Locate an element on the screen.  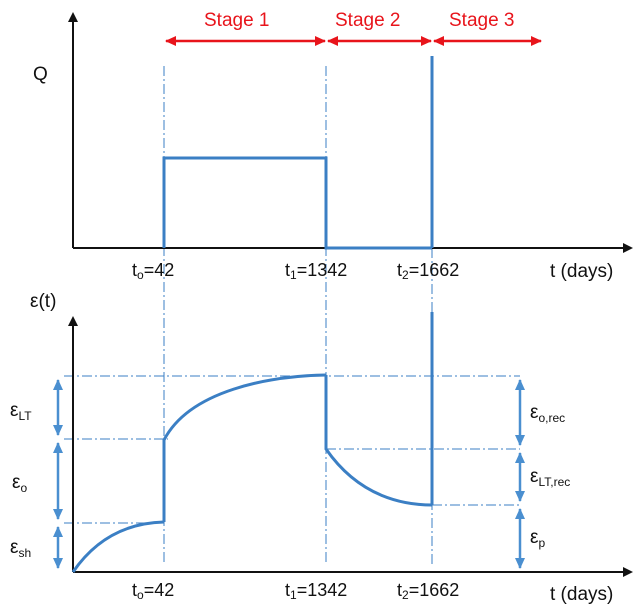
eps-sh-sub: sh is located at coordinates (24, 553).